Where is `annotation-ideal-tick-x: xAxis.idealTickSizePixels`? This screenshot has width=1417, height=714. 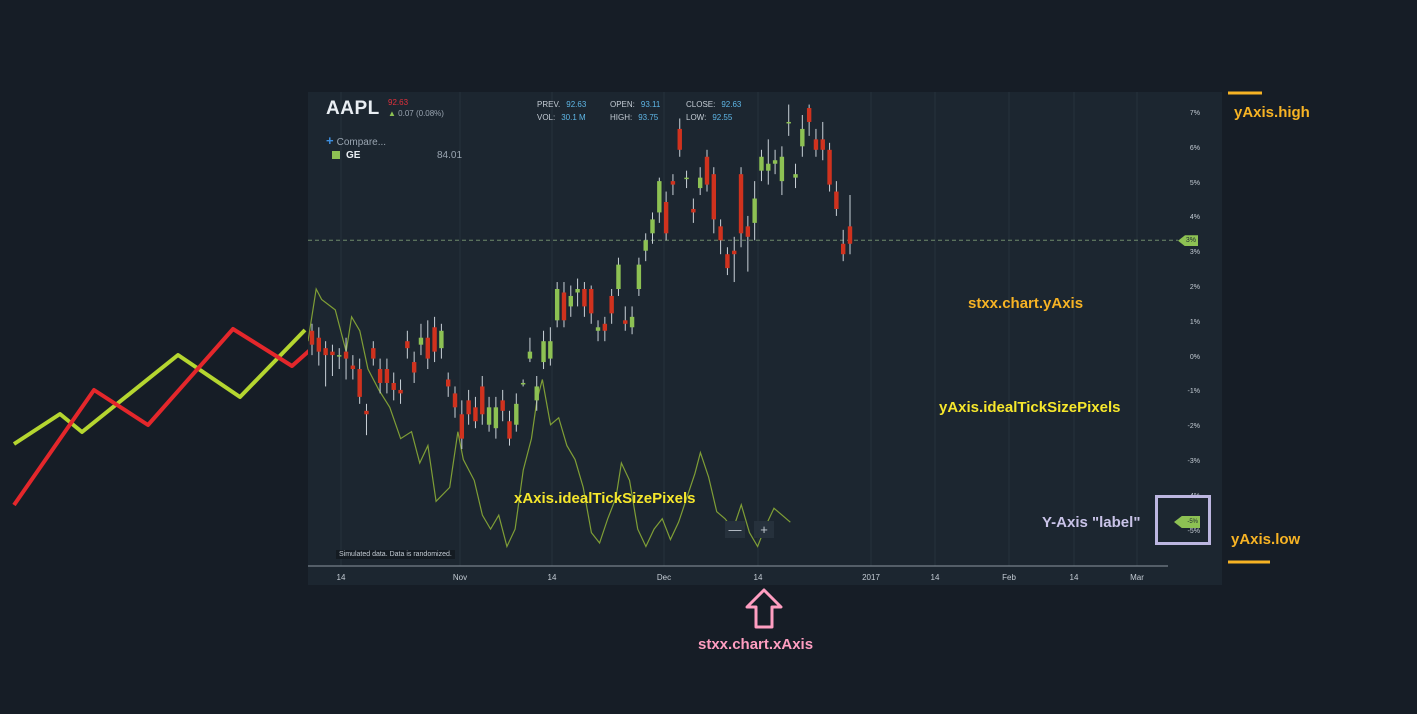
annotation-ideal-tick-x: xAxis.idealTickSizePixels is located at coordinates (605, 498).